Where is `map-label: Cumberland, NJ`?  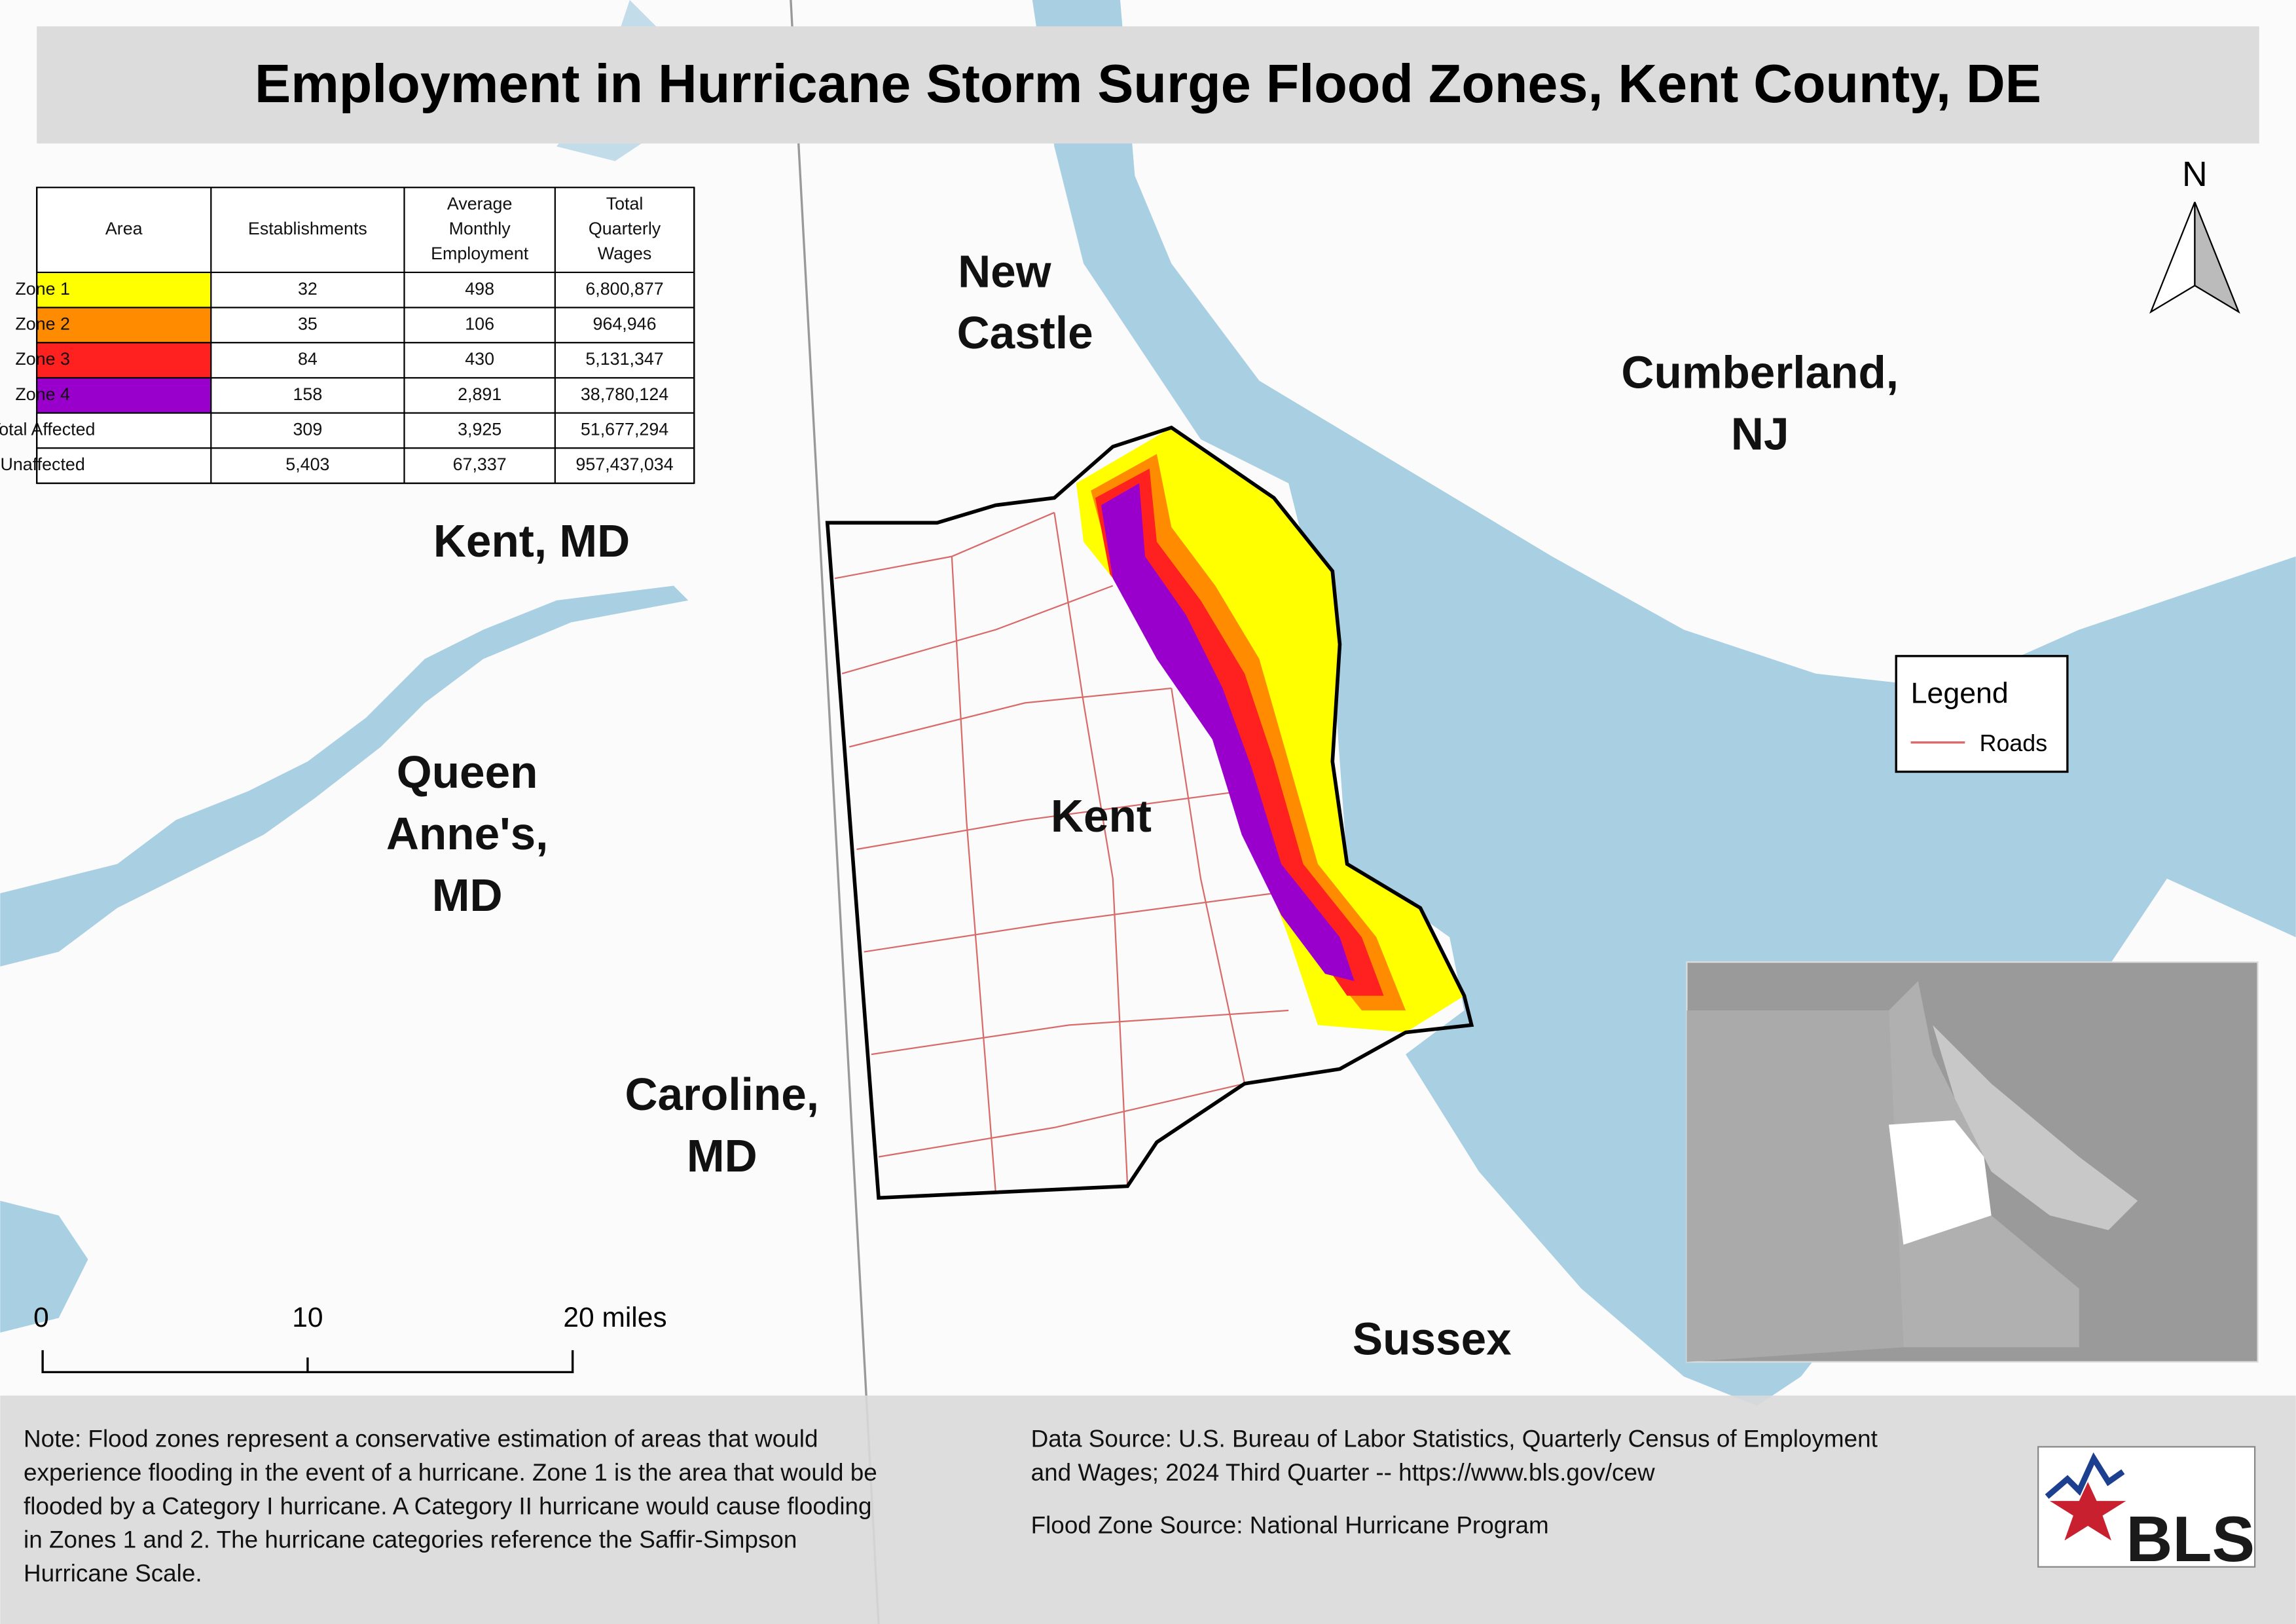
map-label: Cumberland, NJ is located at coordinates (1760, 403).